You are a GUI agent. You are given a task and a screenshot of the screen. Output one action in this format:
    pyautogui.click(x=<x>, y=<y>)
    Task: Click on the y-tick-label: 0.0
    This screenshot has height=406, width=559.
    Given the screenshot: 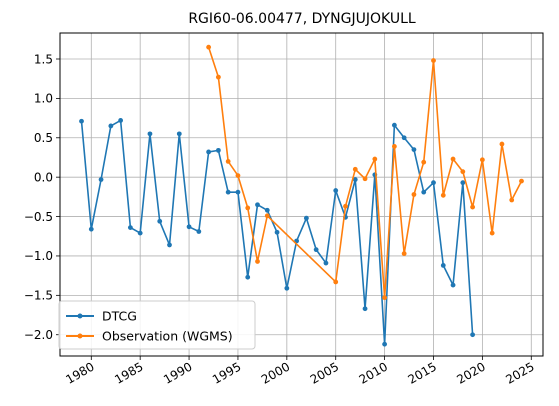 What is the action you would take?
    pyautogui.click(x=43, y=177)
    